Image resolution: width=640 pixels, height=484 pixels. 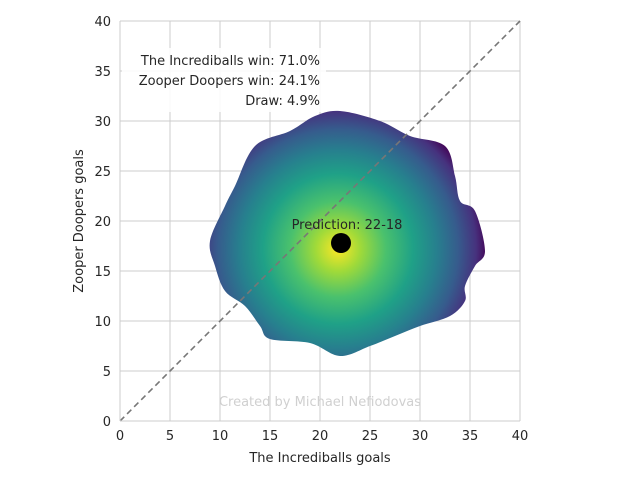 I want to click on watermark: Created by Michael Nefiodovas, so click(x=320, y=402).